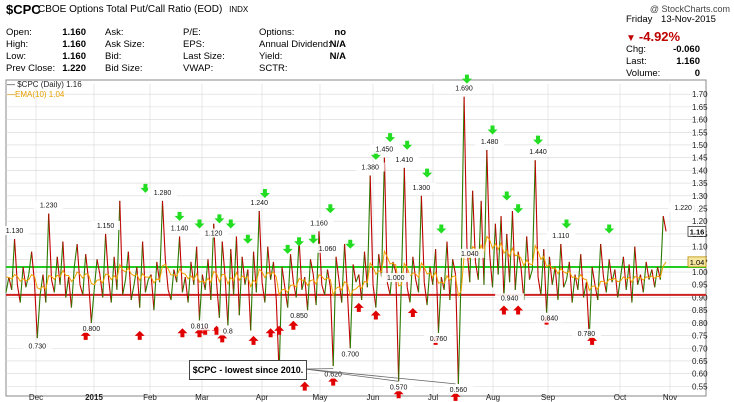  What do you see at coordinates (49, 206) in the screenshot?
I see `value-label: 1.230` at bounding box center [49, 206].